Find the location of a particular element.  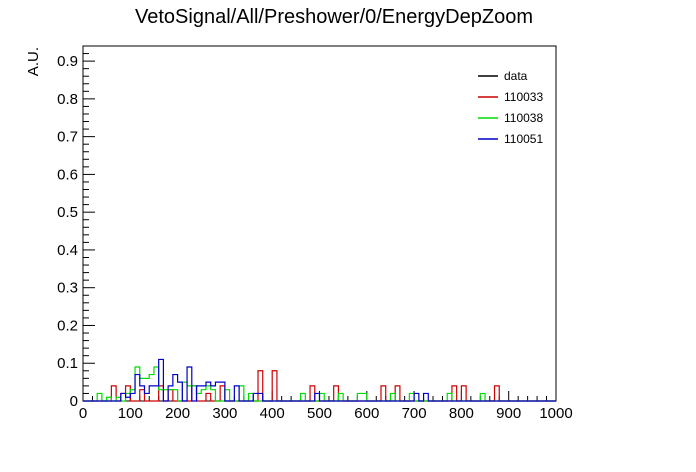

x-tick-label: 800 is located at coordinates (461, 413).